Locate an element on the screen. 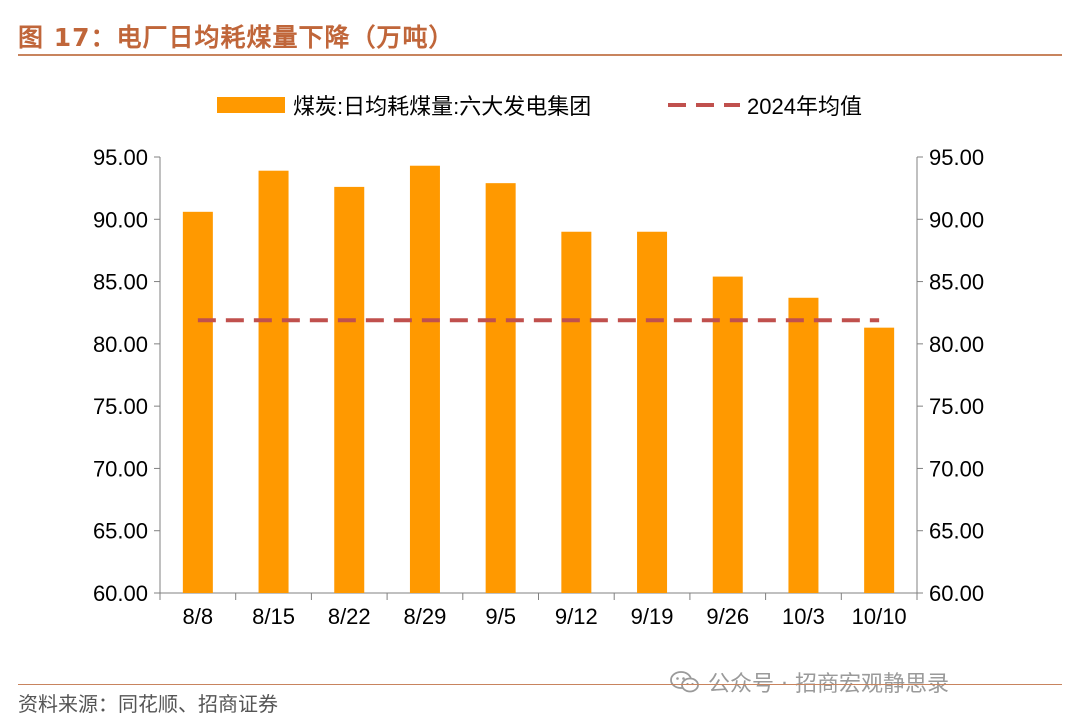  wechat-icon is located at coordinates (684, 682).